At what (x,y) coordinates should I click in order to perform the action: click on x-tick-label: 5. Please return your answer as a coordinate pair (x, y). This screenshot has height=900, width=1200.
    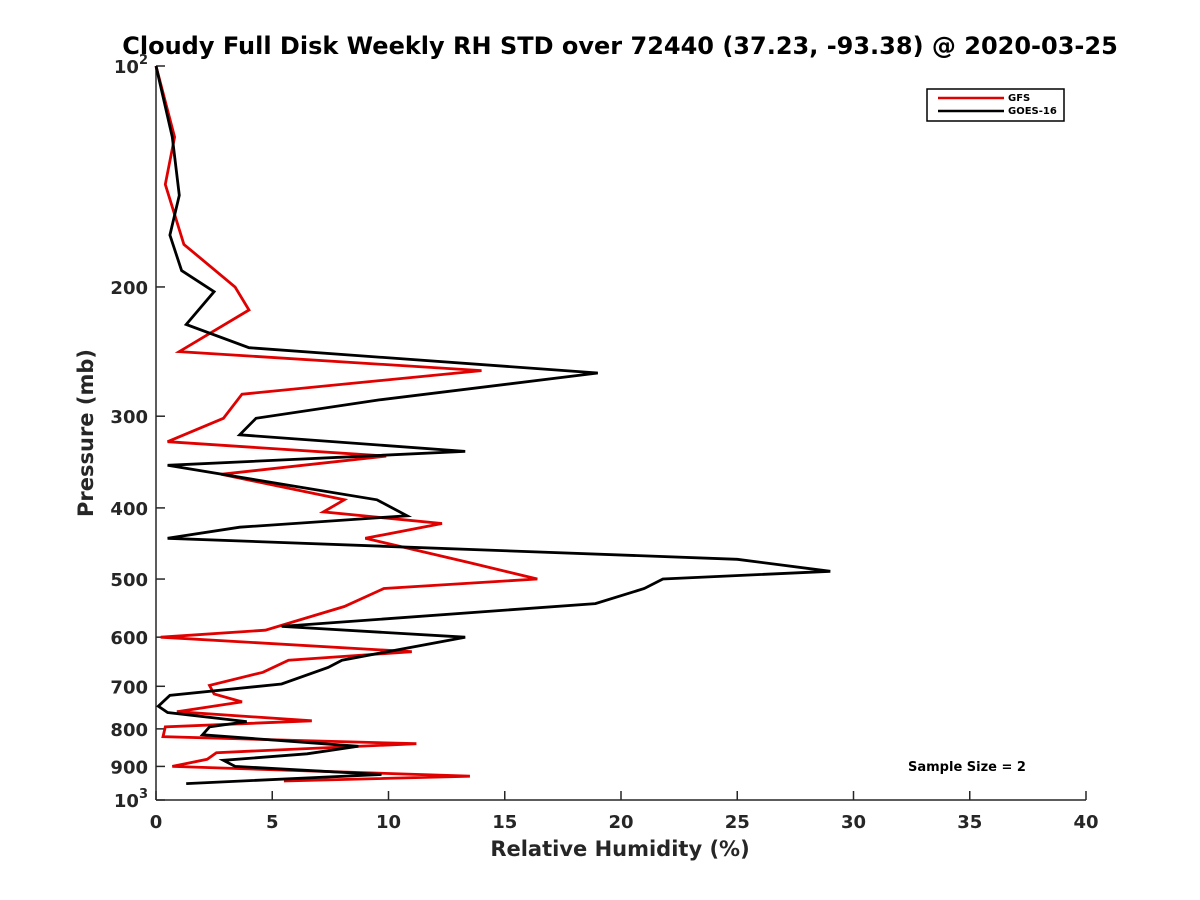
    Looking at the image, I should click on (272, 822).